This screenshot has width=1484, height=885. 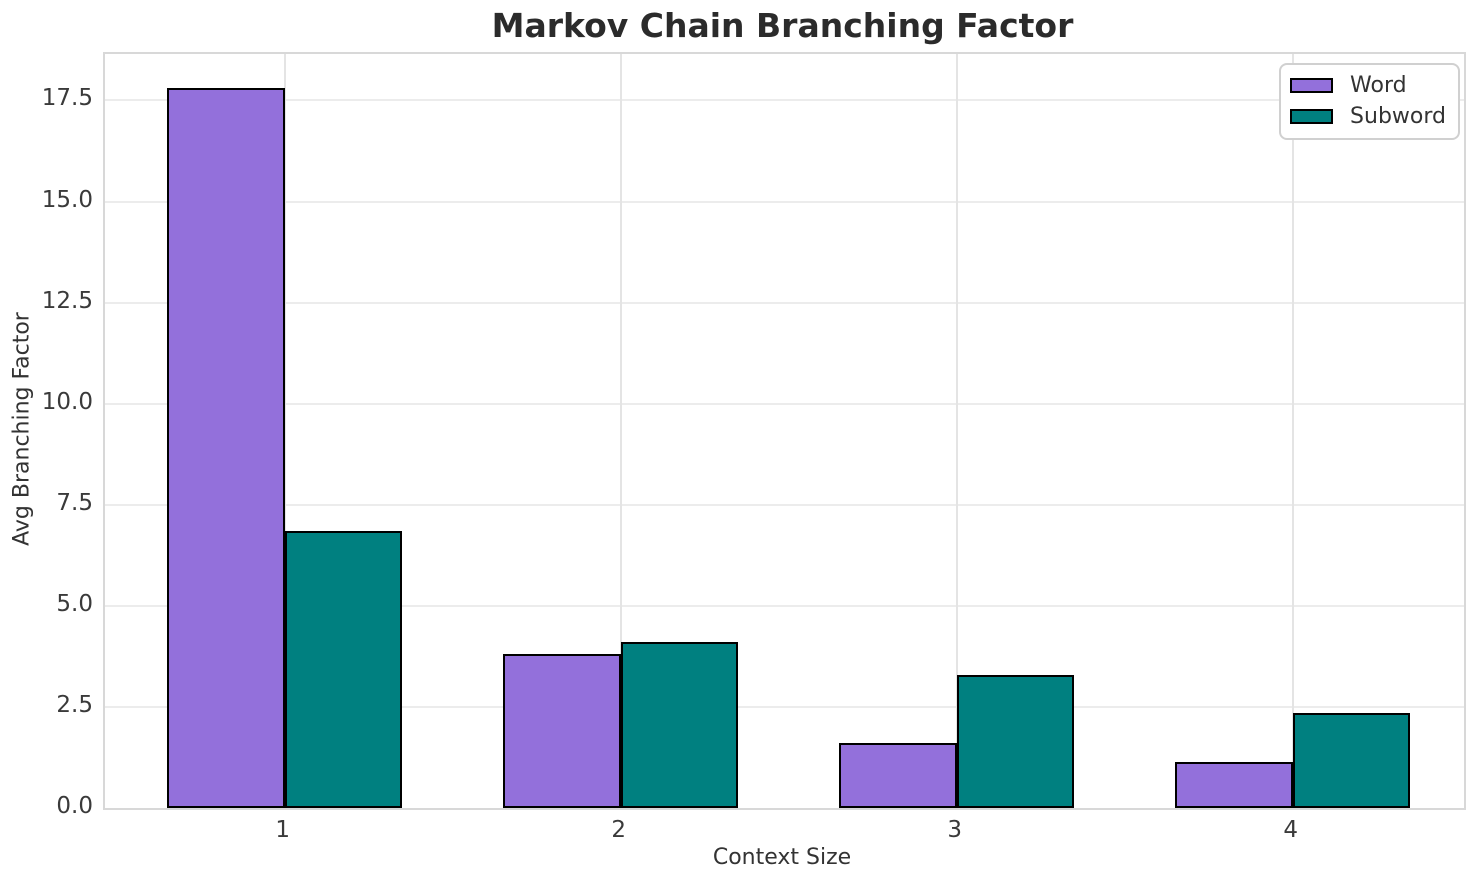 What do you see at coordinates (1398, 117) in the screenshot?
I see `legend-label: Subword` at bounding box center [1398, 117].